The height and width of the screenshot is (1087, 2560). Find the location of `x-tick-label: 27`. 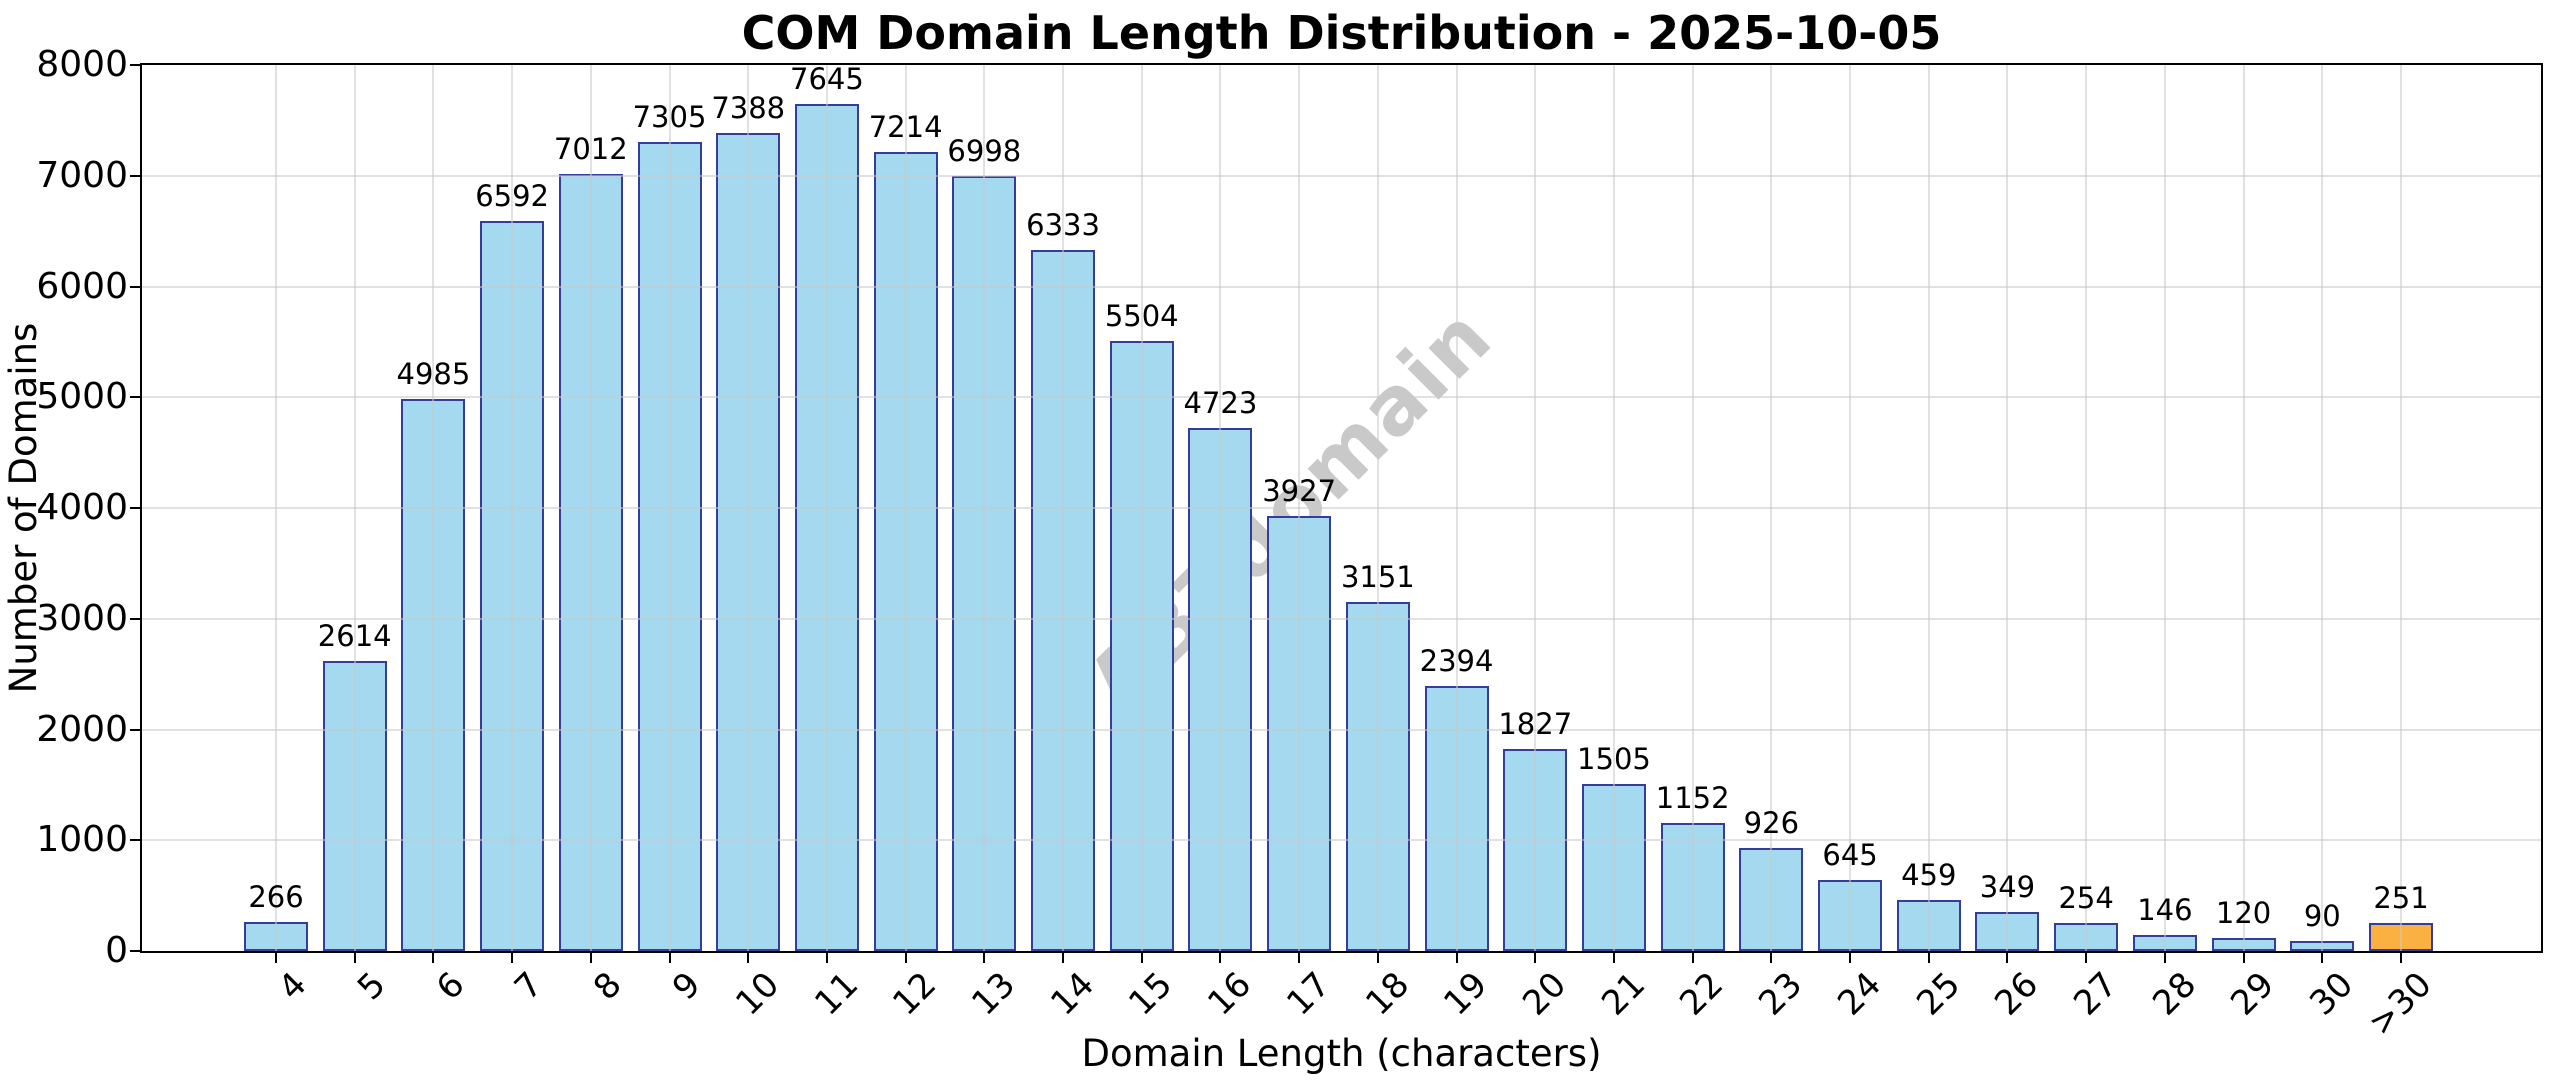

x-tick-label: 27 is located at coordinates (2096, 994).